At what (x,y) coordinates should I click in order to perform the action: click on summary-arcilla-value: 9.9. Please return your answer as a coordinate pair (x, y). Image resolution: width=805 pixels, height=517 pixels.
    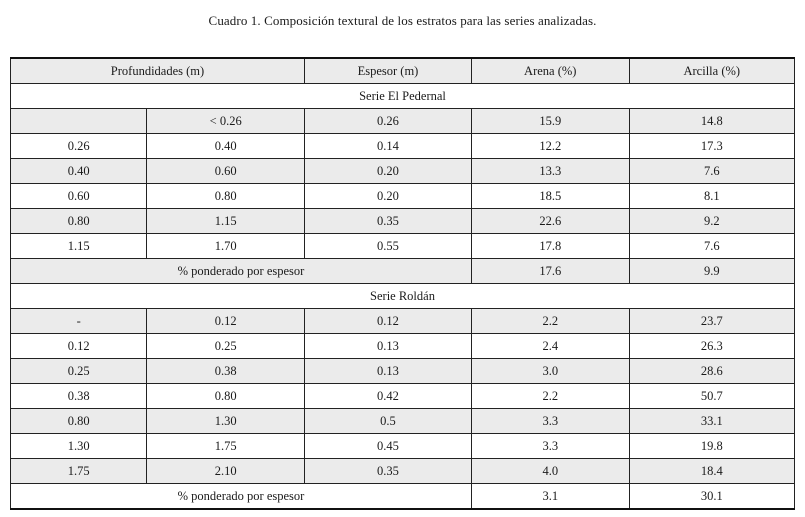
    Looking at the image, I should click on (712, 271).